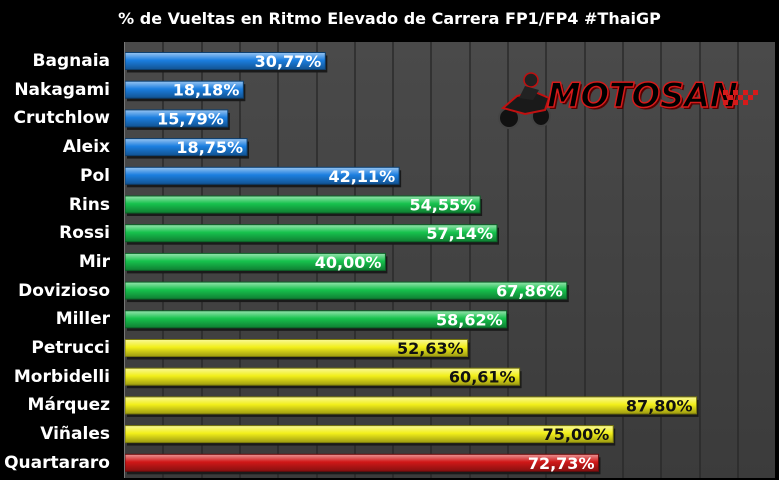  What do you see at coordinates (89, 204) in the screenshot?
I see `category-label: Rins` at bounding box center [89, 204].